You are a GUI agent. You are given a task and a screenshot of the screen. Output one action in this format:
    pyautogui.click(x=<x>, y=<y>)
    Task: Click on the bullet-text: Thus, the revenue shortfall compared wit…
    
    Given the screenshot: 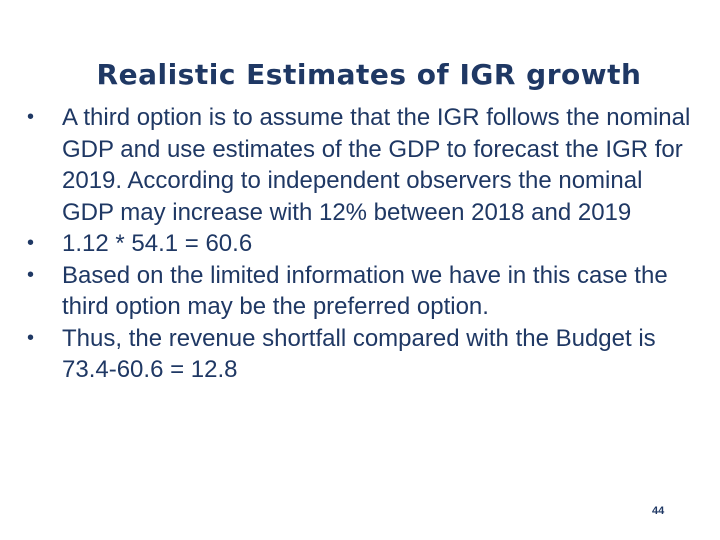 What is the action you would take?
    pyautogui.click(x=359, y=354)
    